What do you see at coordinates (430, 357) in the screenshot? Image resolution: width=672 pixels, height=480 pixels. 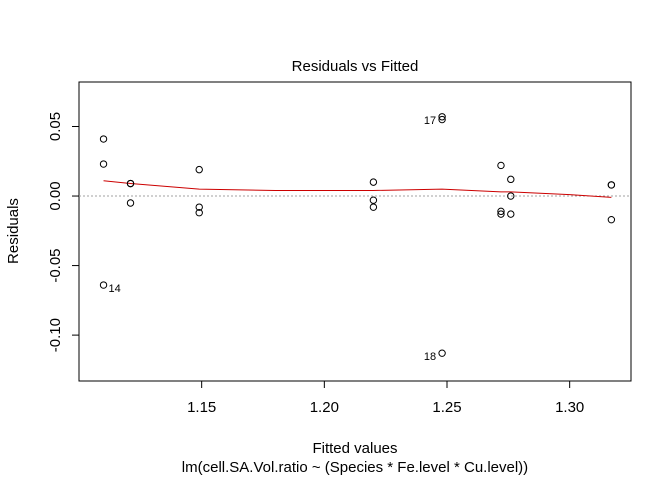 I see `point-label: 18` at bounding box center [430, 357].